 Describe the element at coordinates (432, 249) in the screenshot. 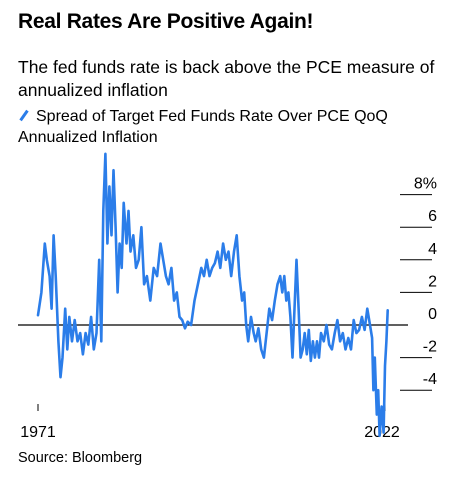

I see `y-tick-label: 4` at that location.